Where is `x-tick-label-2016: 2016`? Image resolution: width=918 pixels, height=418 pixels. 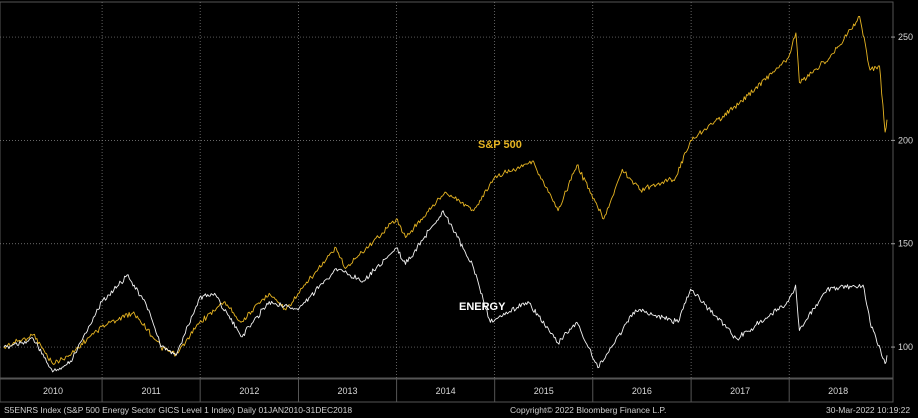
x-tick-label-2016: 2016 is located at coordinates (642, 391).